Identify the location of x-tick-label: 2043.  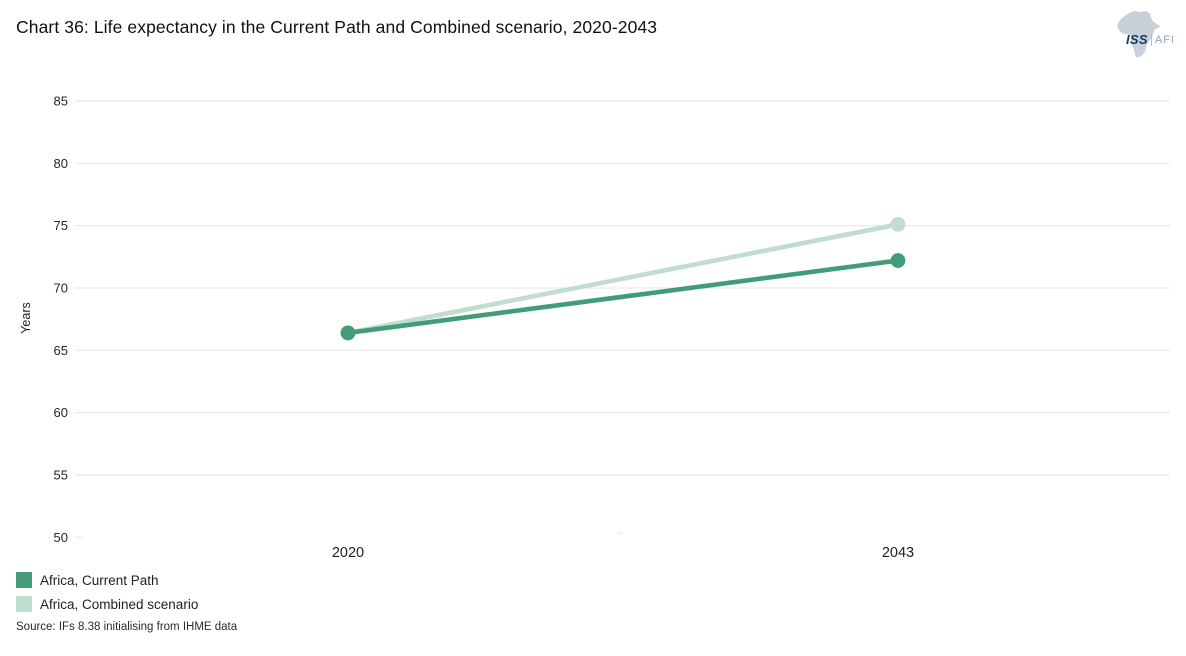
(898, 553).